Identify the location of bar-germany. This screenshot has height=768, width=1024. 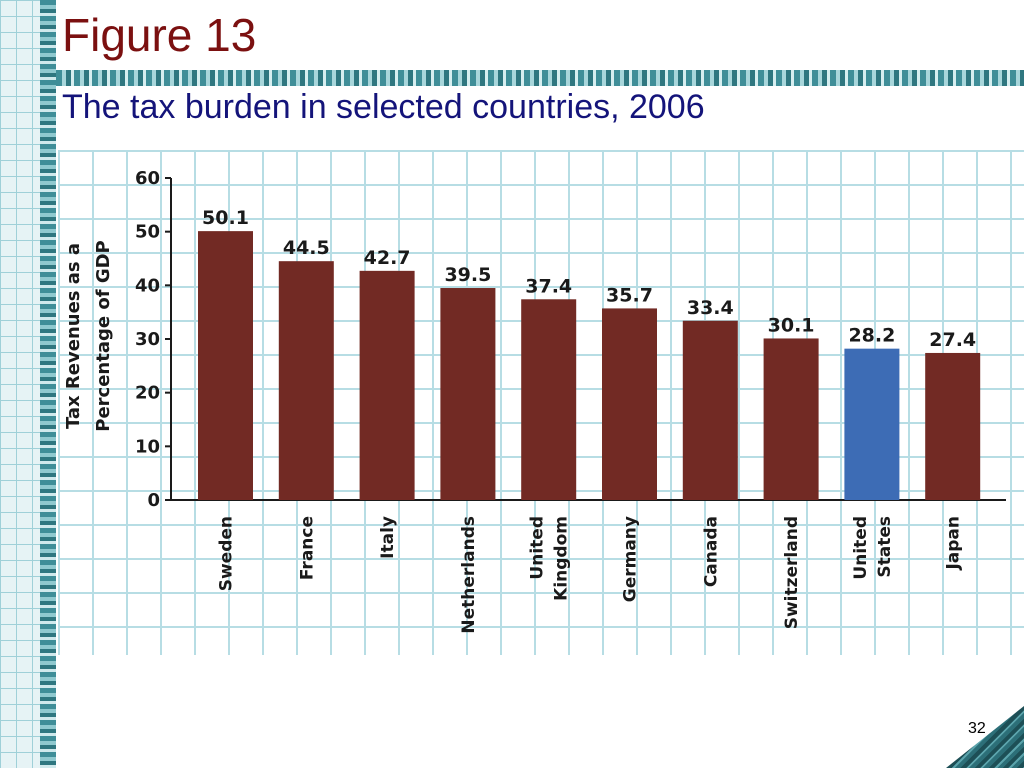
(629, 404).